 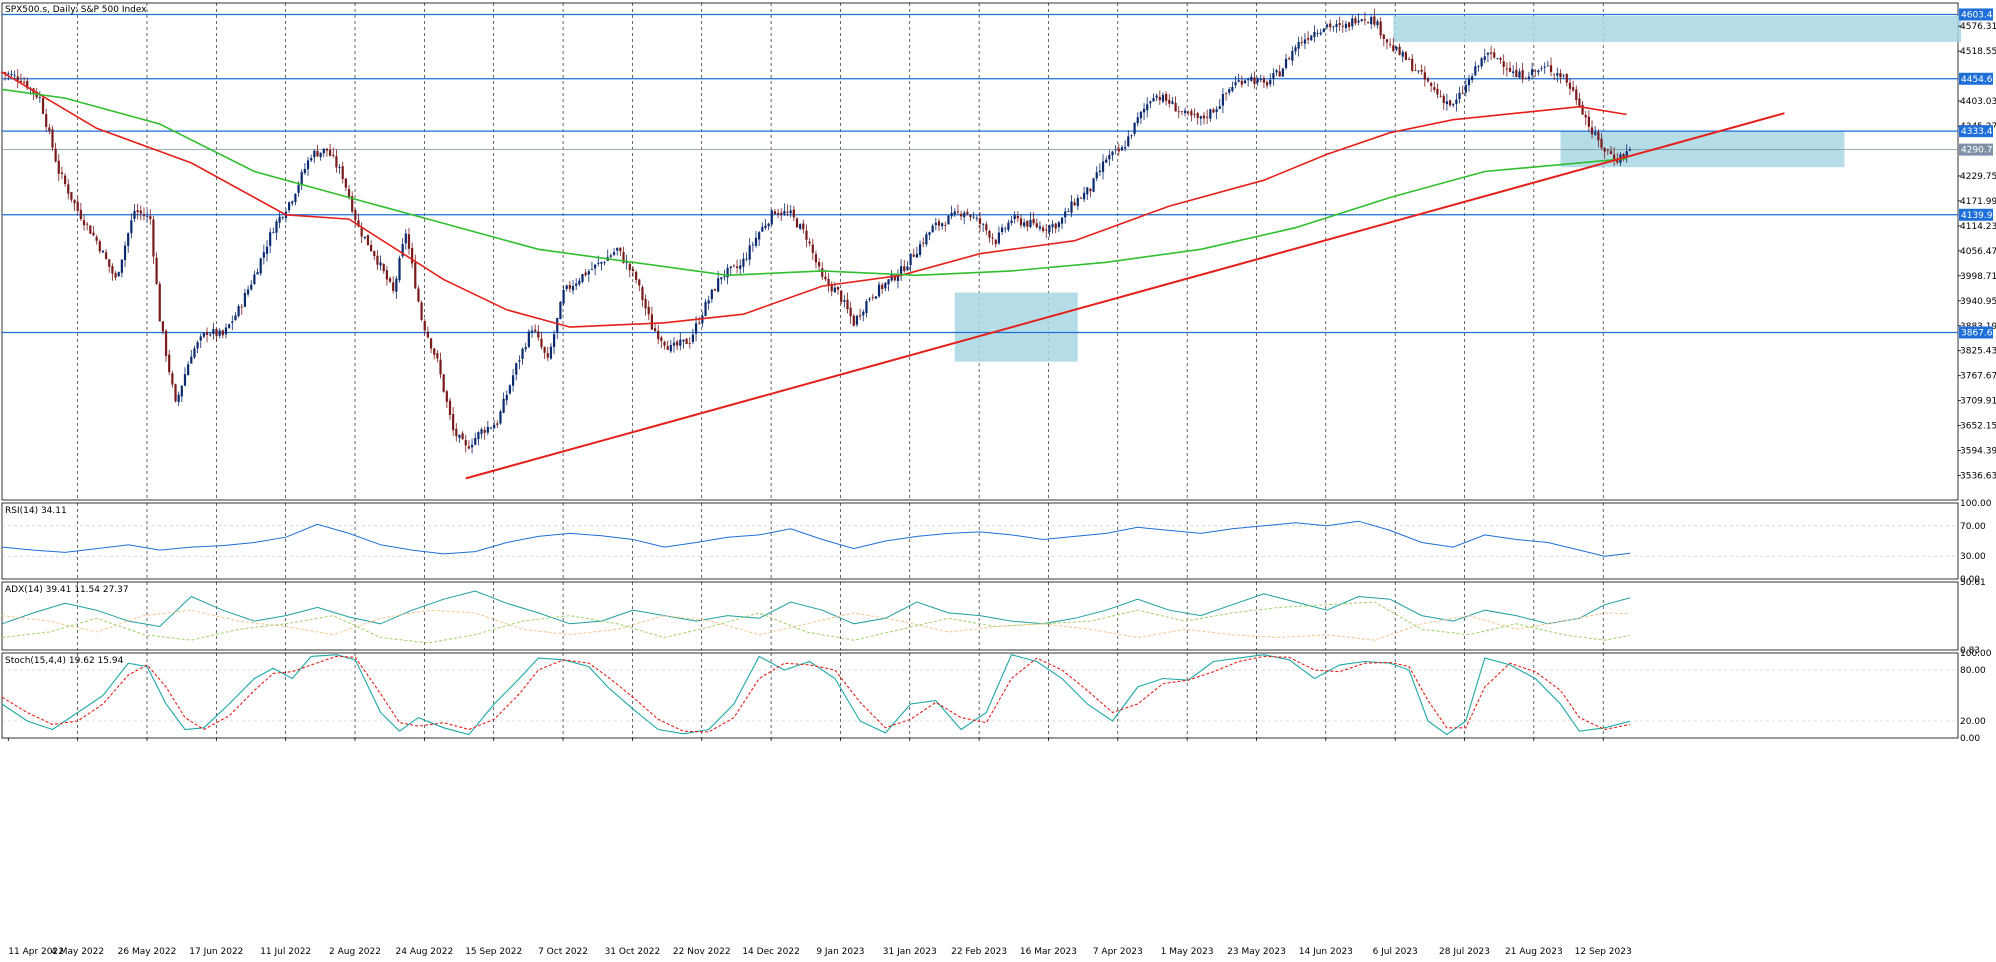 What do you see at coordinates (64, 661) in the screenshot?
I see `stoch-title: Stoch(15,4,4) 19.62 15.94` at bounding box center [64, 661].